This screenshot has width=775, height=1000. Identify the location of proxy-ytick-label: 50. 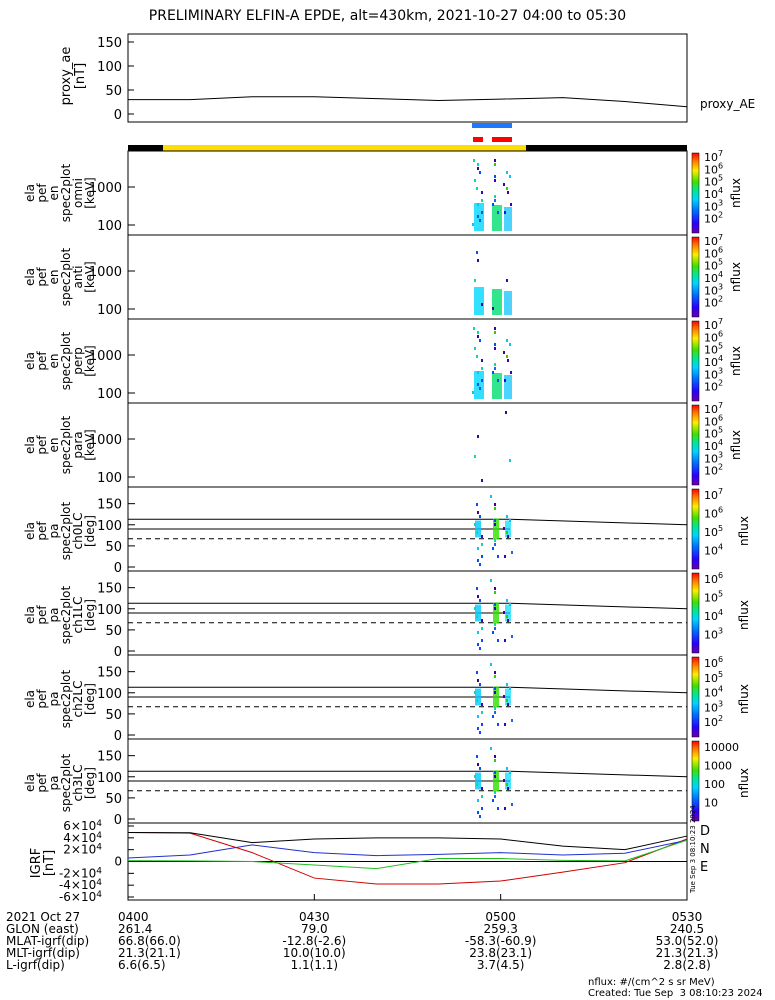
(113, 91).